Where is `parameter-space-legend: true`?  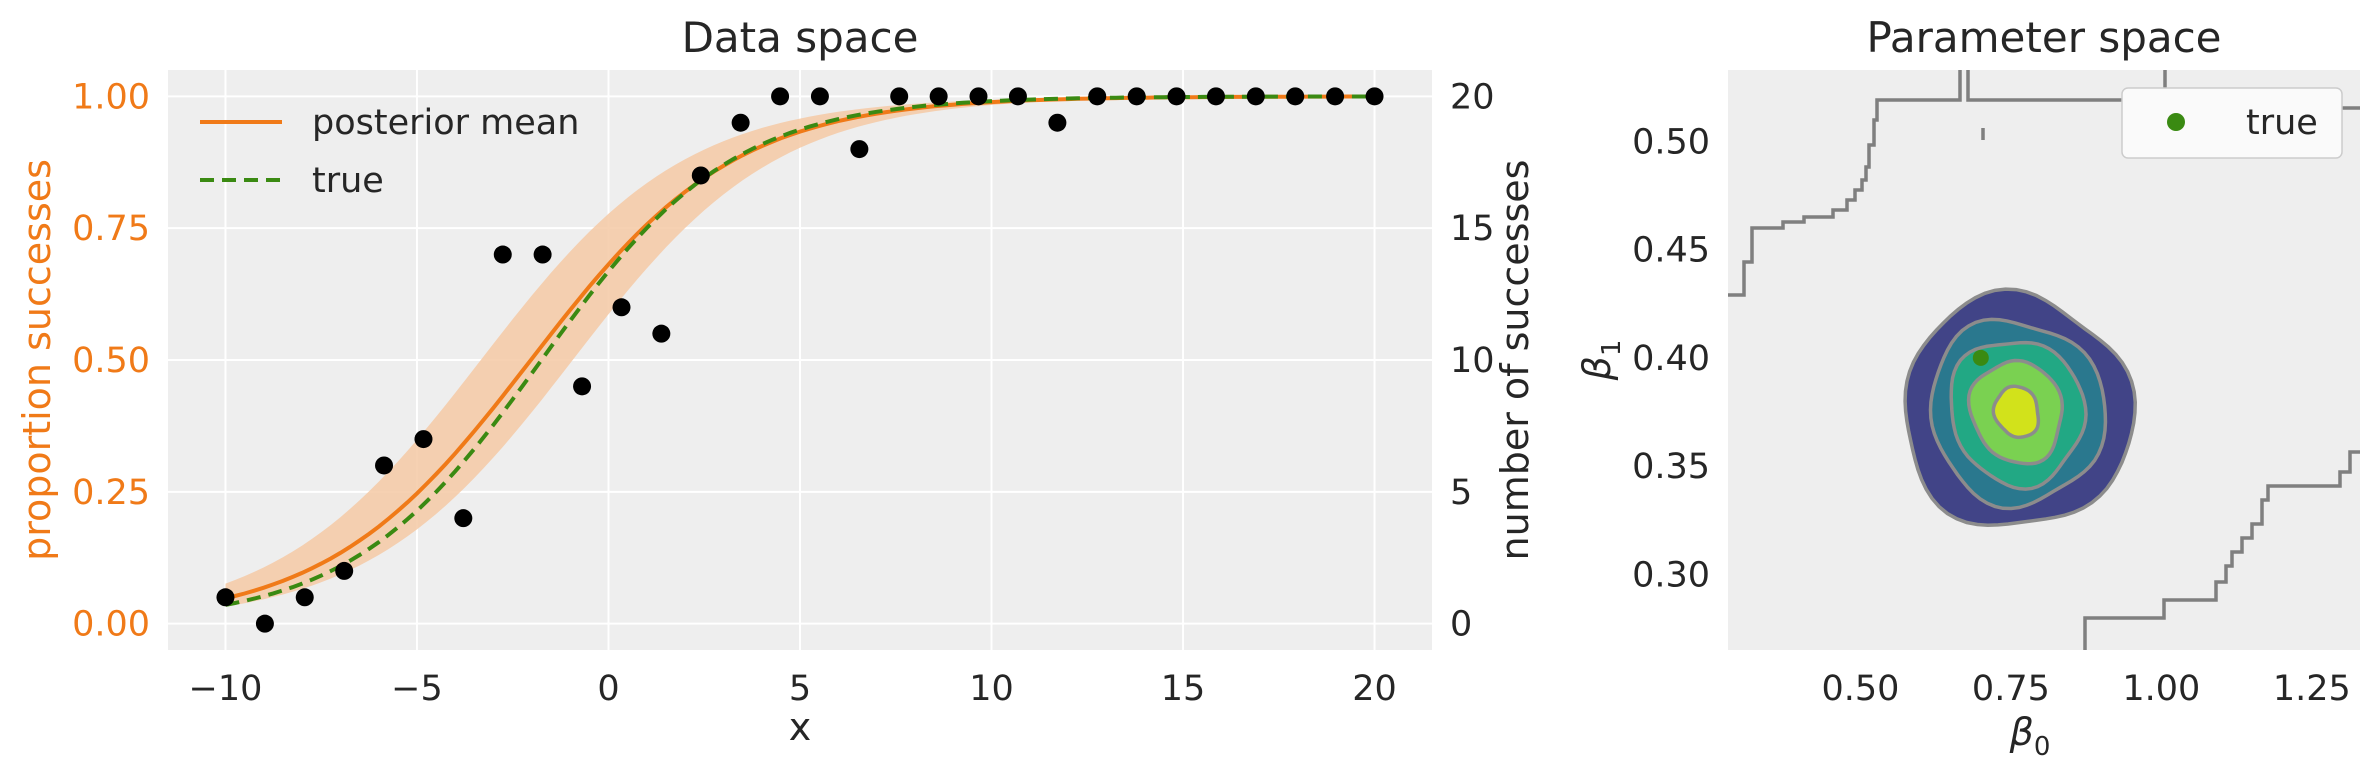
parameter-space-legend: true is located at coordinates (2232, 123).